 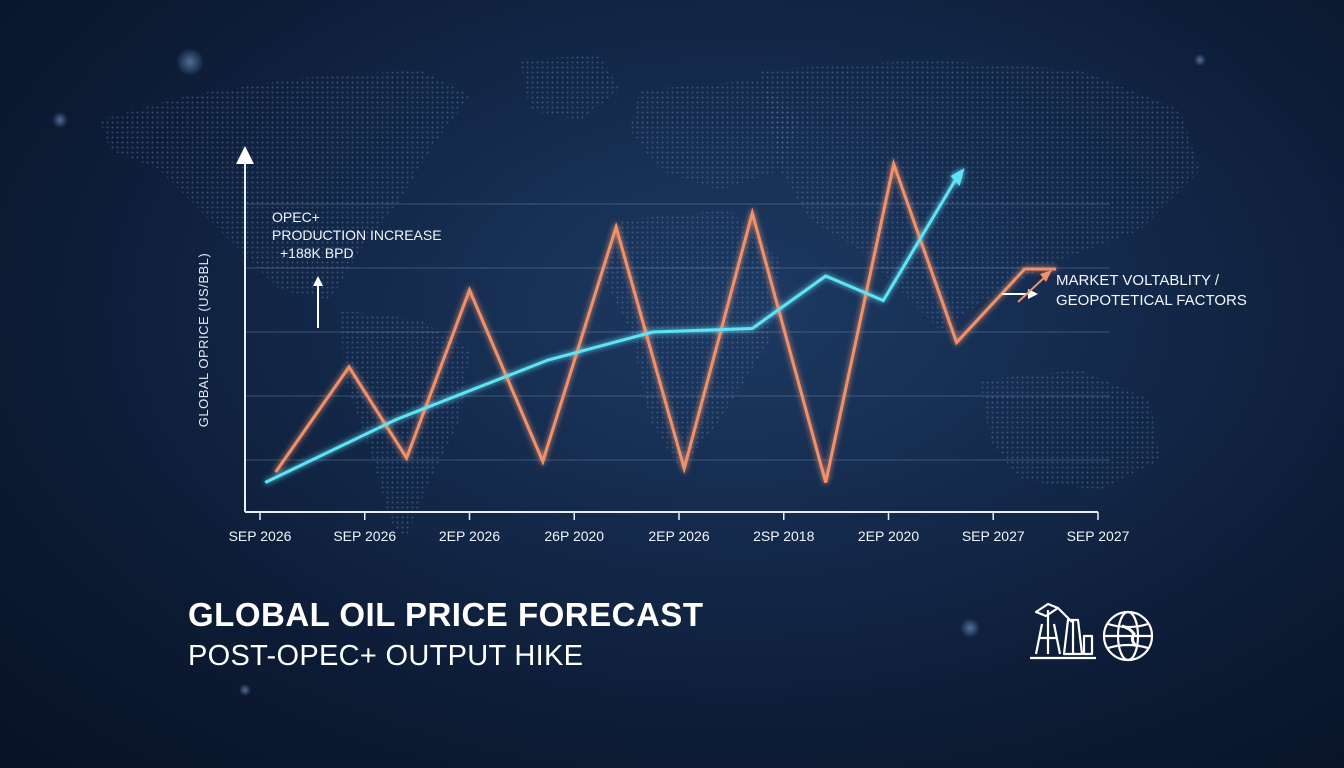 I want to click on opec-annotation-line-2: PRODUCTION INCREASE, so click(x=357, y=235).